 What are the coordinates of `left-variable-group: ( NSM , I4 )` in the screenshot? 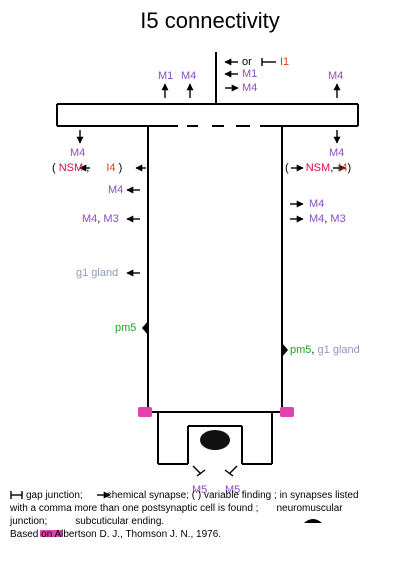 It's located at (87, 168).